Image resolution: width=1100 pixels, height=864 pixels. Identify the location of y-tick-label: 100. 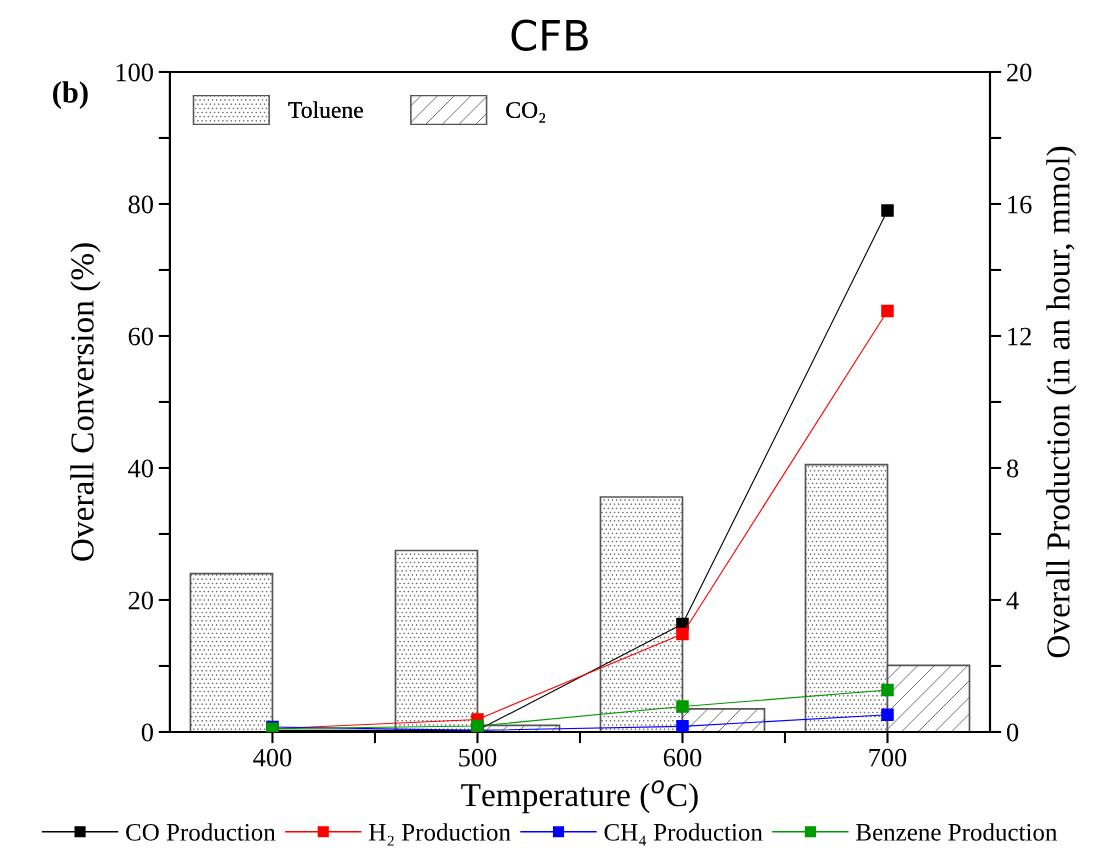
(134, 72).